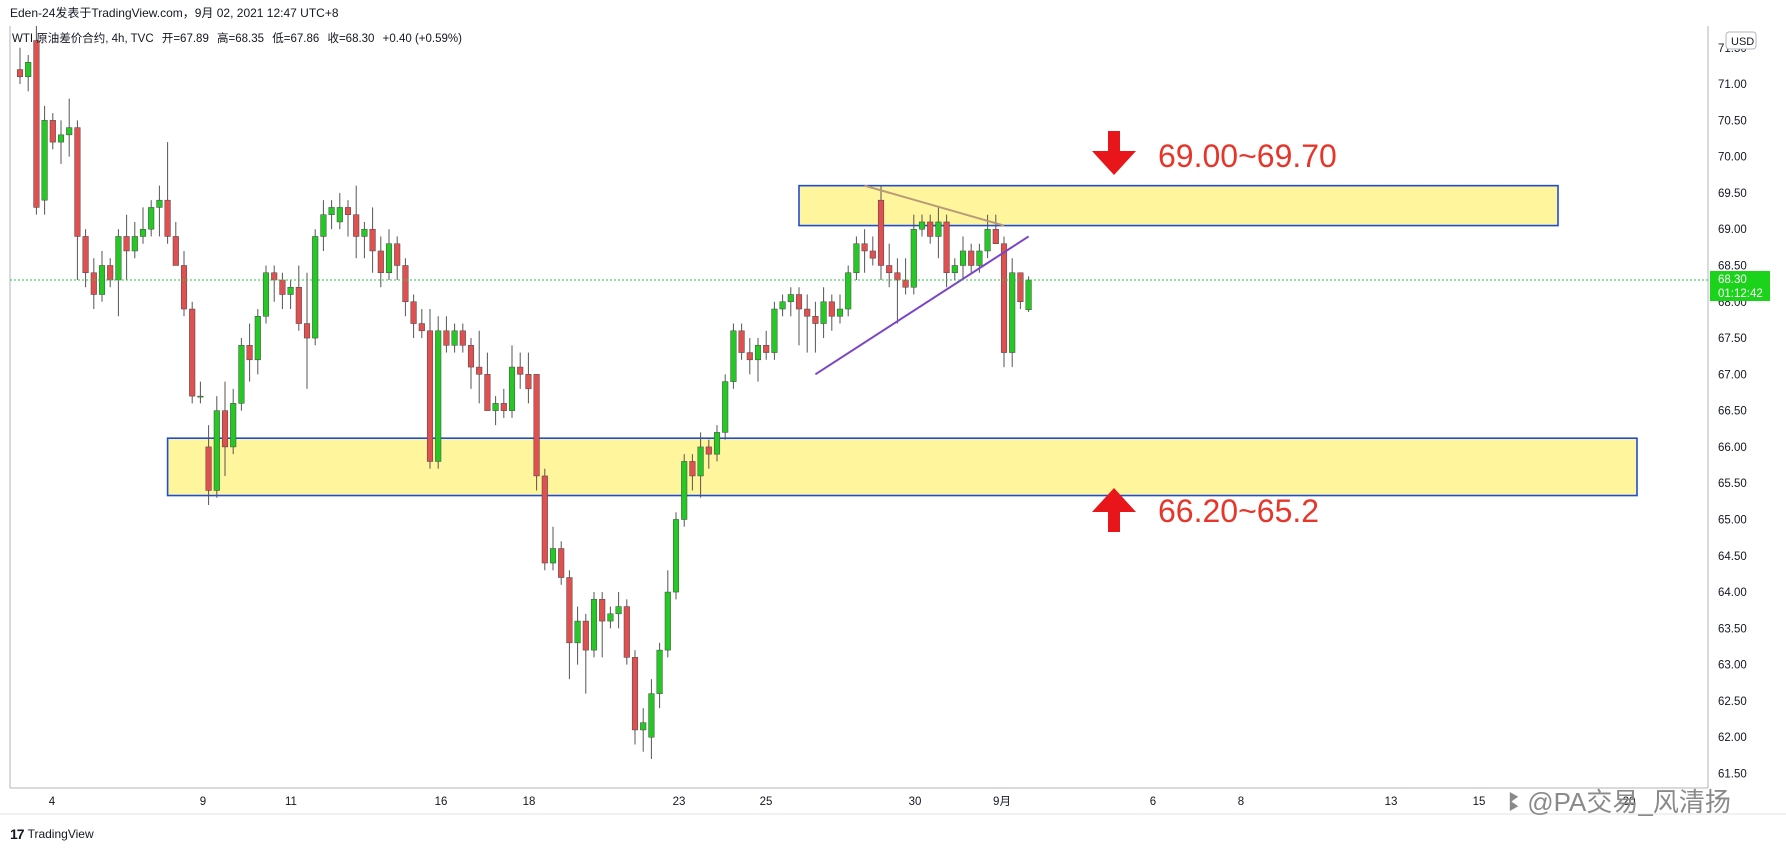 This screenshot has height=850, width=1786. I want to click on ohlc-low: 低=67.86, so click(296, 39).